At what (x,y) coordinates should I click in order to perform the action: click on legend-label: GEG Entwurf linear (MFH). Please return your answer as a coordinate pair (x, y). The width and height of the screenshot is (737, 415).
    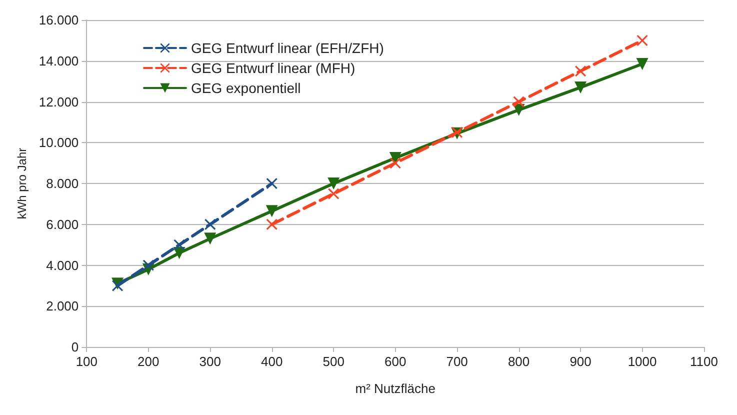
    Looking at the image, I should click on (273, 68).